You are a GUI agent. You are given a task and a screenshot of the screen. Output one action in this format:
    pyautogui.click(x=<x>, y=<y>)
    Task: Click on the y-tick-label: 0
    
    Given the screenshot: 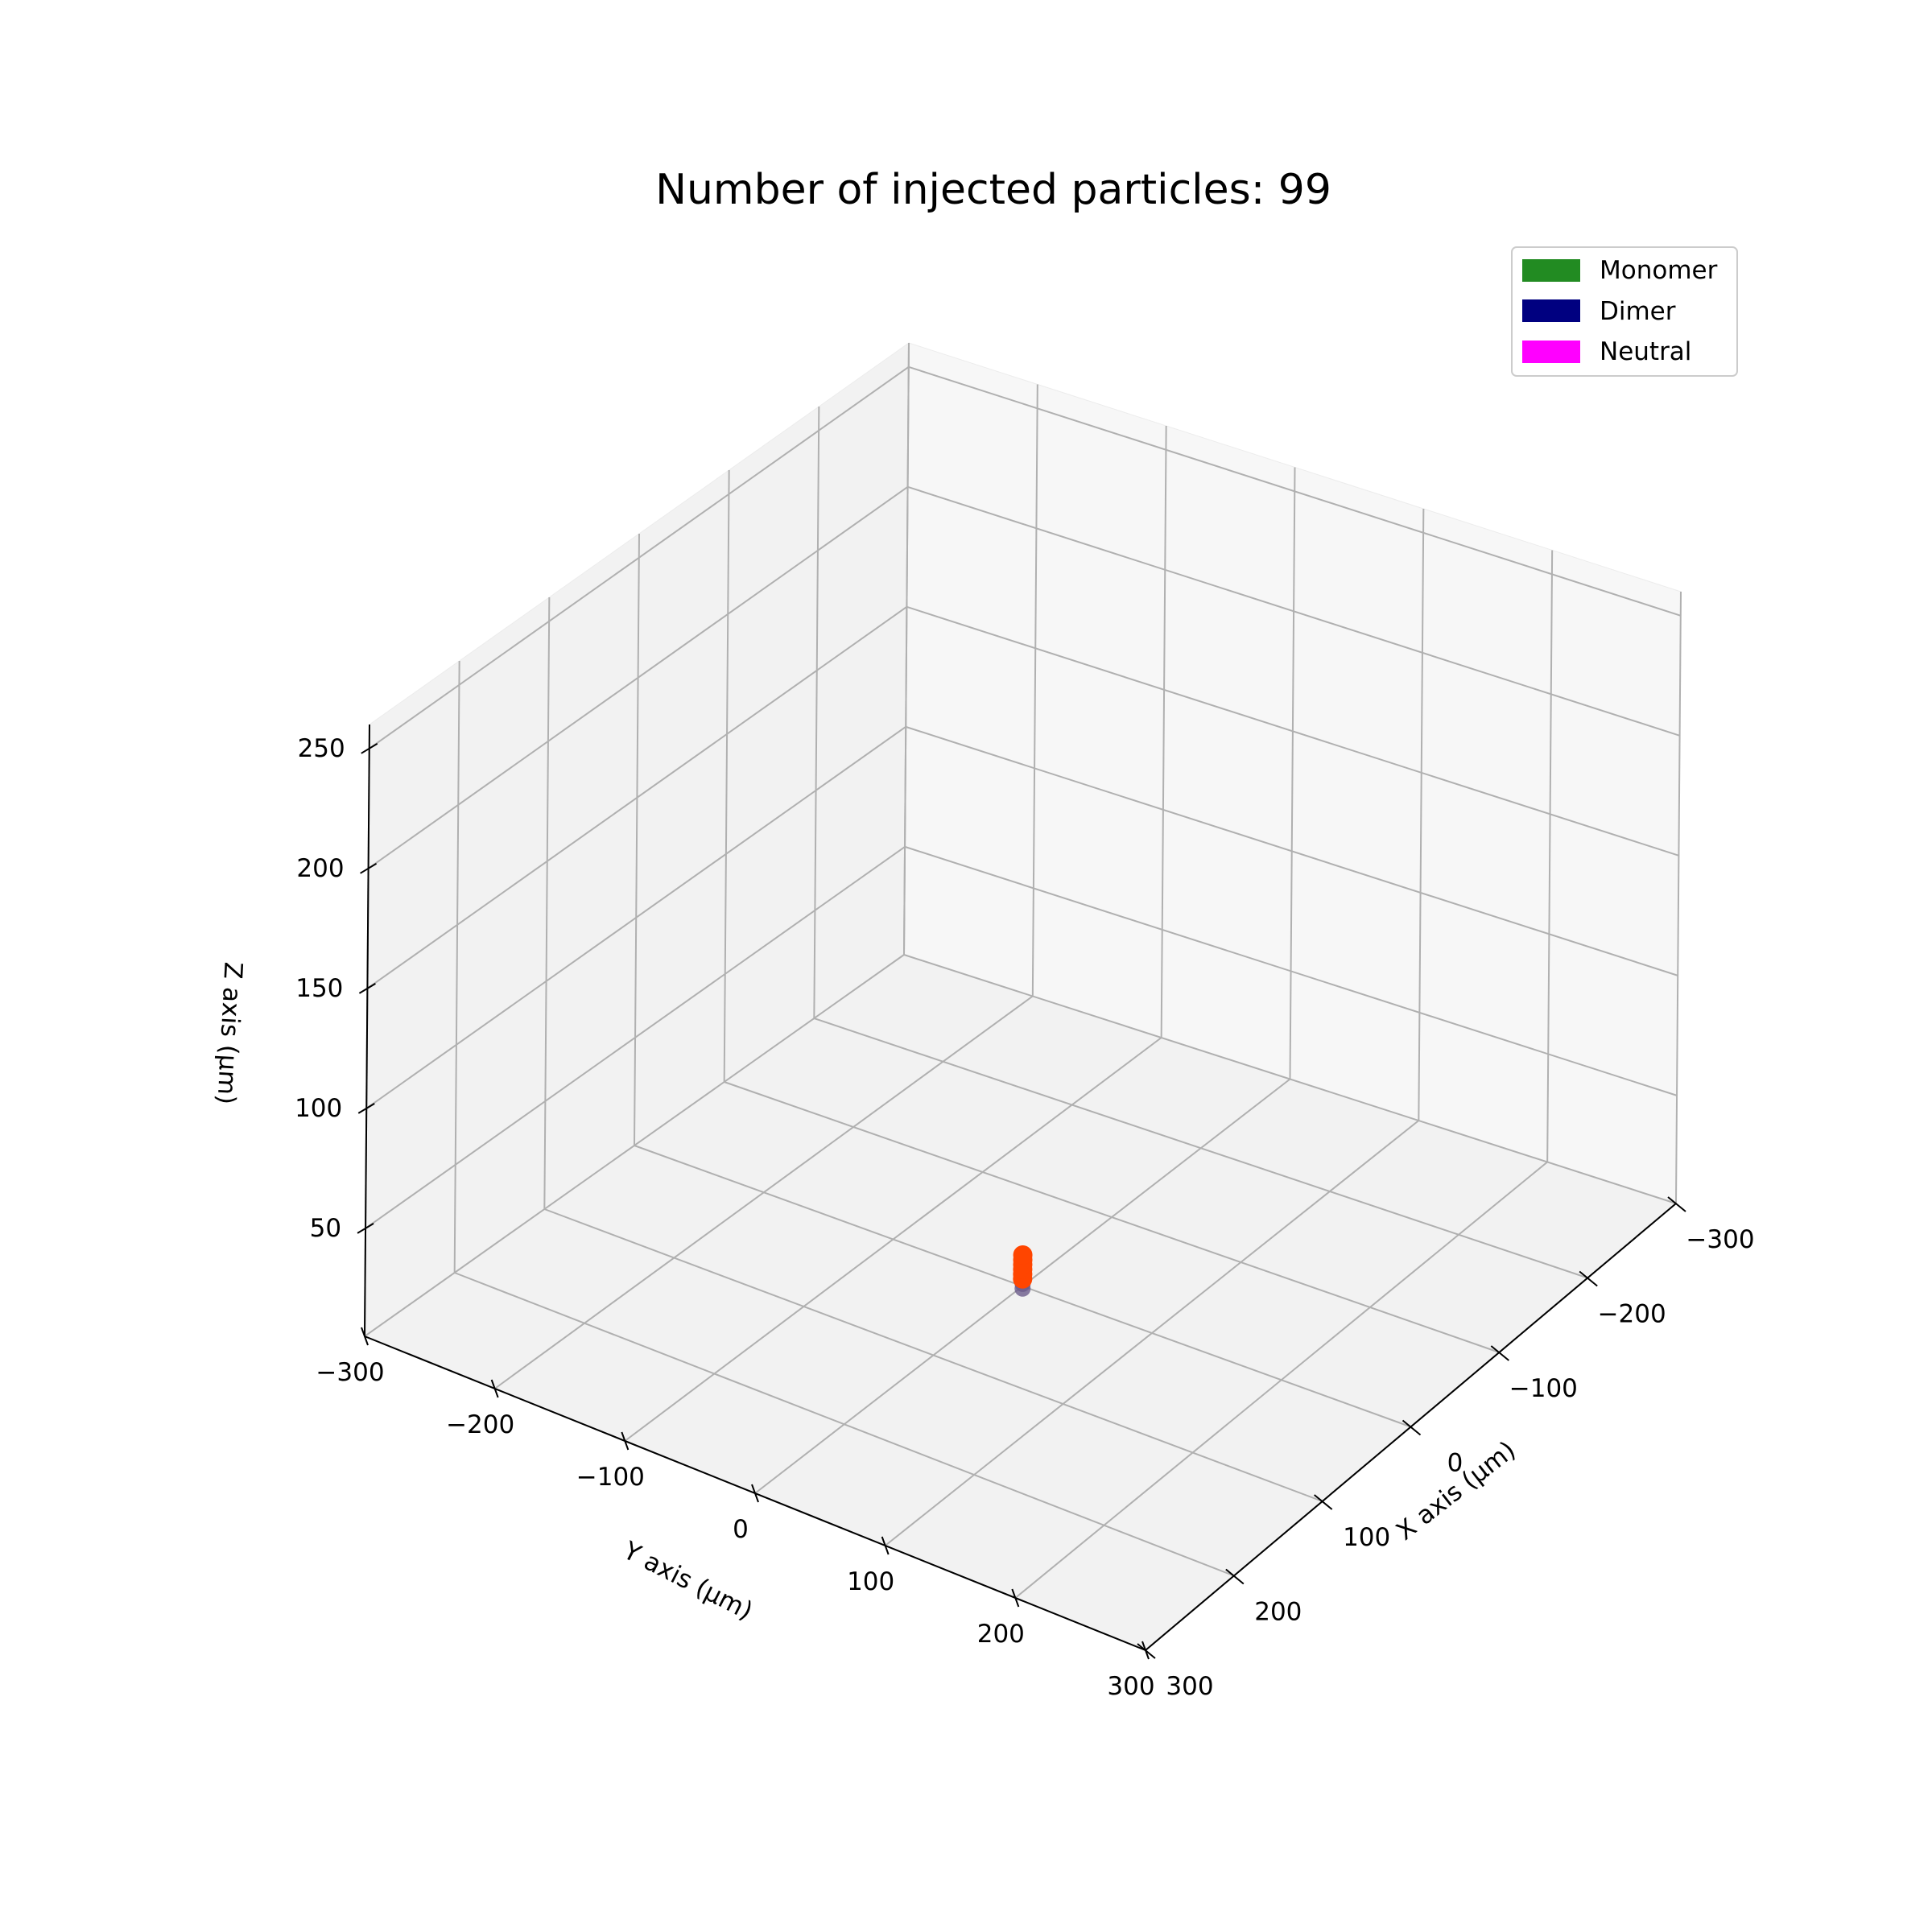 What is the action you would take?
    pyautogui.click(x=741, y=1529)
    